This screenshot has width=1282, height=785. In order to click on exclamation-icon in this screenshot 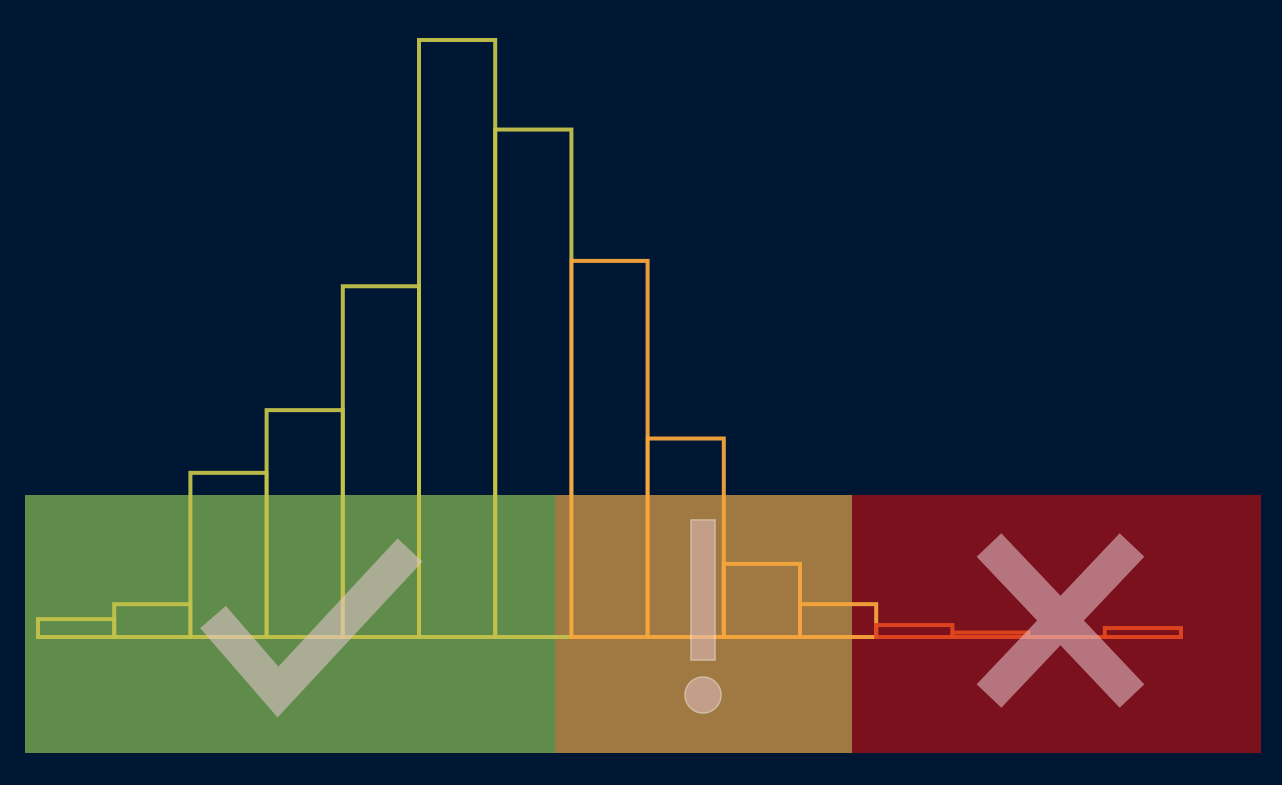, I will do `click(703, 616)`.